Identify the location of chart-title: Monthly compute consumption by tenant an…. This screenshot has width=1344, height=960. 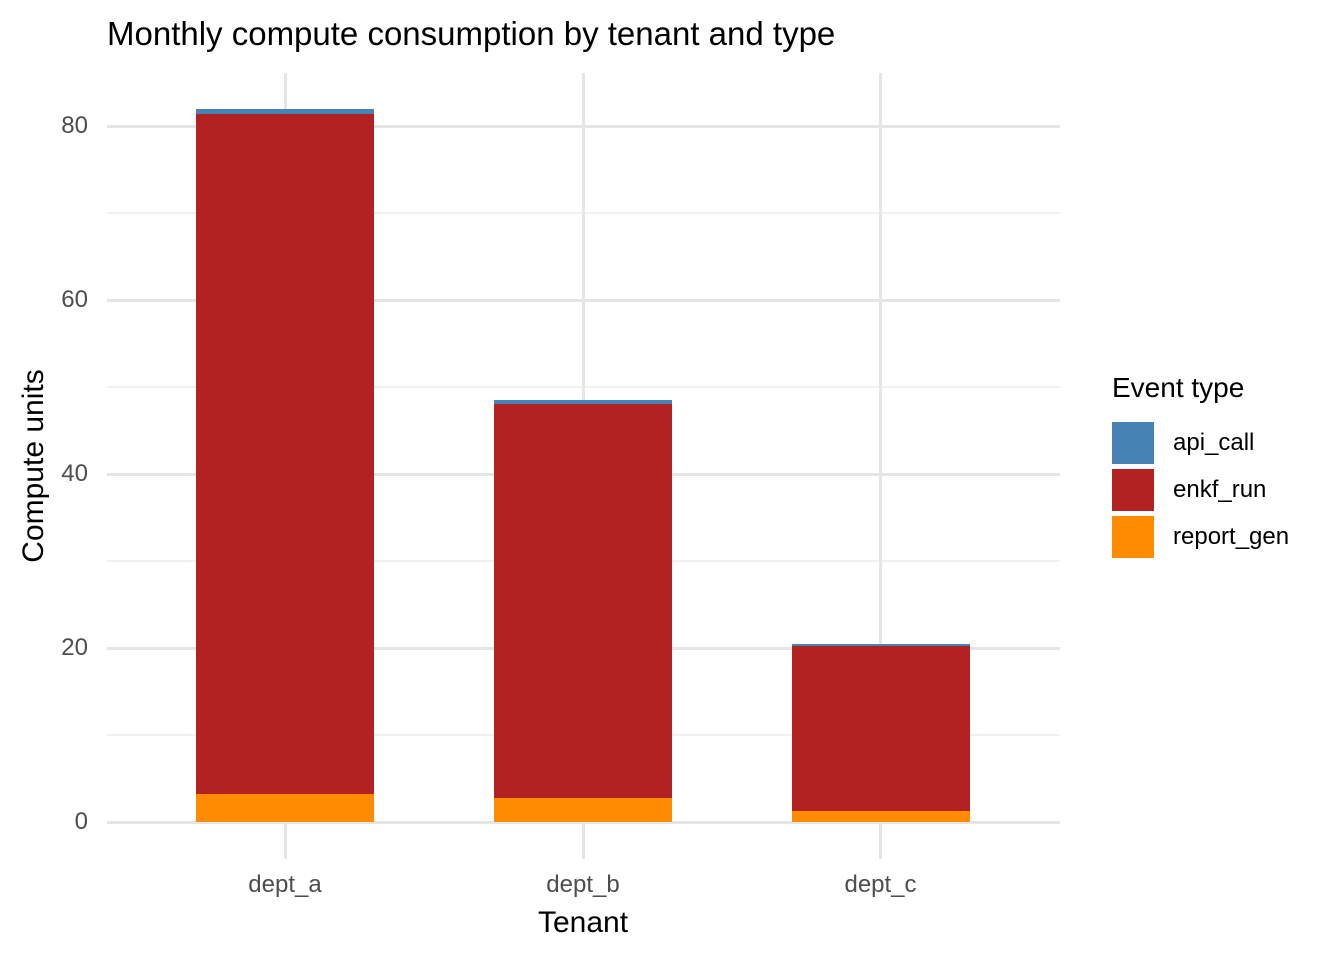
(471, 33).